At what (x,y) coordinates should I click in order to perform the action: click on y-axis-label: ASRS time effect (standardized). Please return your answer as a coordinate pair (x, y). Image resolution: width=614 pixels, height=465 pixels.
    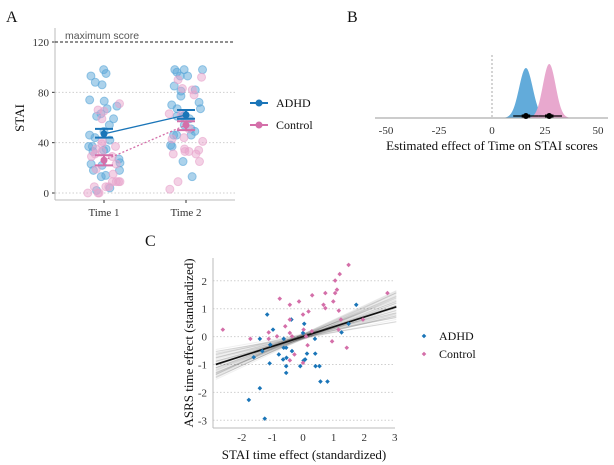
    Looking at the image, I should click on (188, 342).